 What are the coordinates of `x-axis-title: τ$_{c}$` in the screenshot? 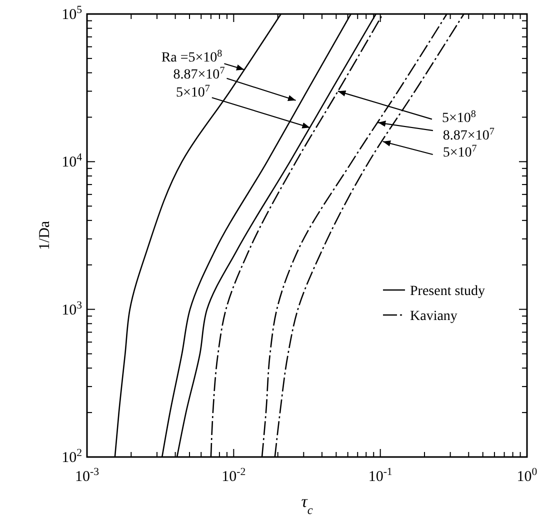 It's located at (307, 504).